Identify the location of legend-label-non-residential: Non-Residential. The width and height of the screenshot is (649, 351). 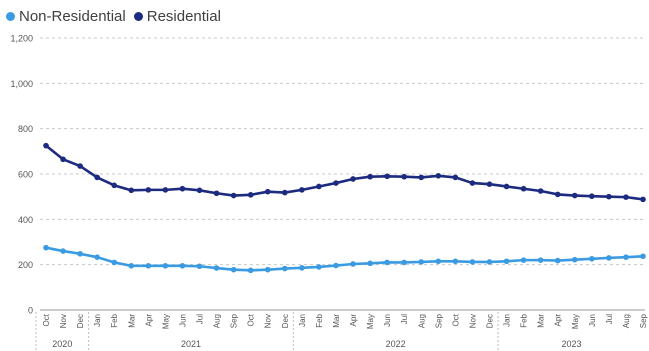
(72, 16).